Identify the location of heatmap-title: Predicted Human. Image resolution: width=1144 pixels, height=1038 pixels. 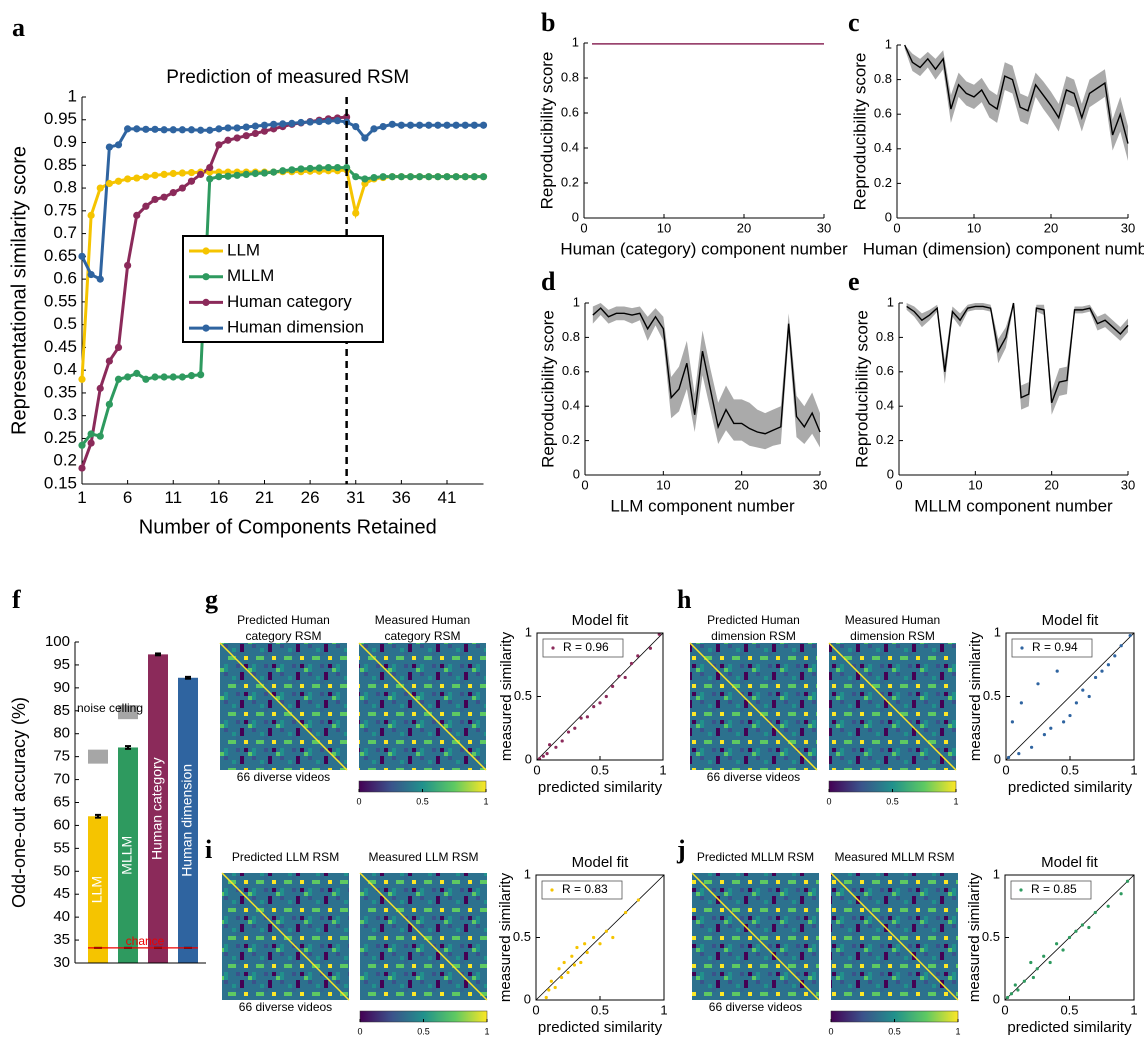
(753, 620).